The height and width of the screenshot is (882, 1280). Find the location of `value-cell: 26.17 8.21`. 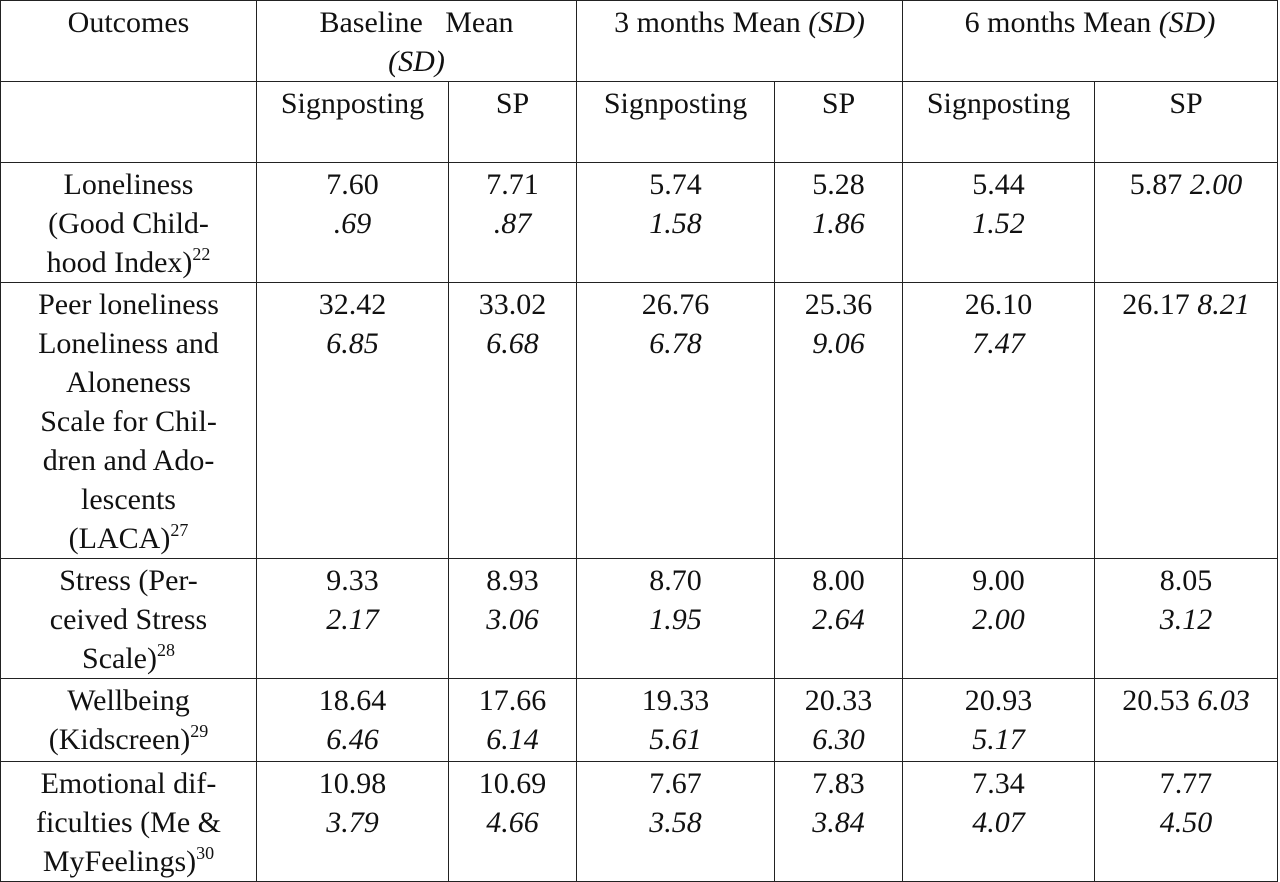

value-cell: 26.17 8.21 is located at coordinates (1186, 420).